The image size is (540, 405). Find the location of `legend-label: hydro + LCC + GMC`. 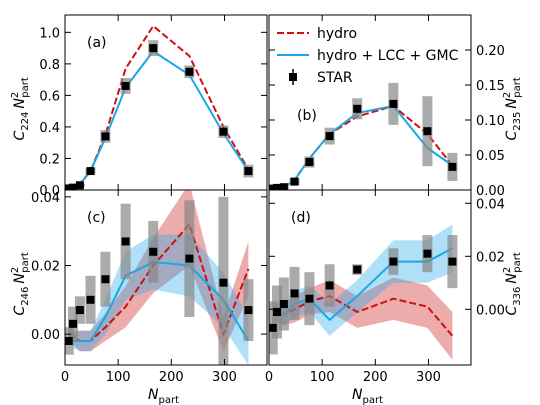

legend-label: hydro + LCC + GMC is located at coordinates (388, 56).